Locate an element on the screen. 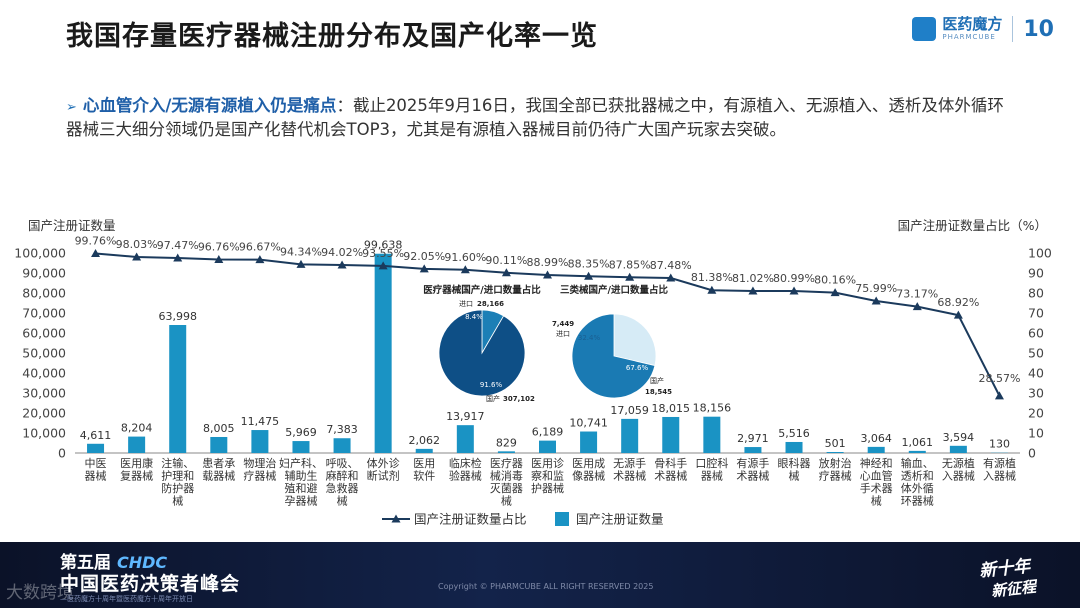  category-label: 医用诊 is located at coordinates (547, 463).